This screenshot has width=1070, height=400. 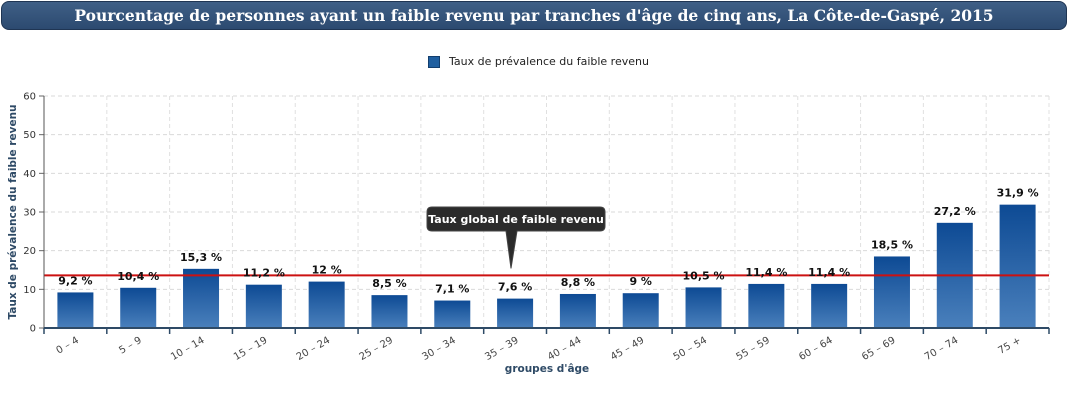 I want to click on legend: Taux de prévalence du faible revenu, so click(x=538, y=61).